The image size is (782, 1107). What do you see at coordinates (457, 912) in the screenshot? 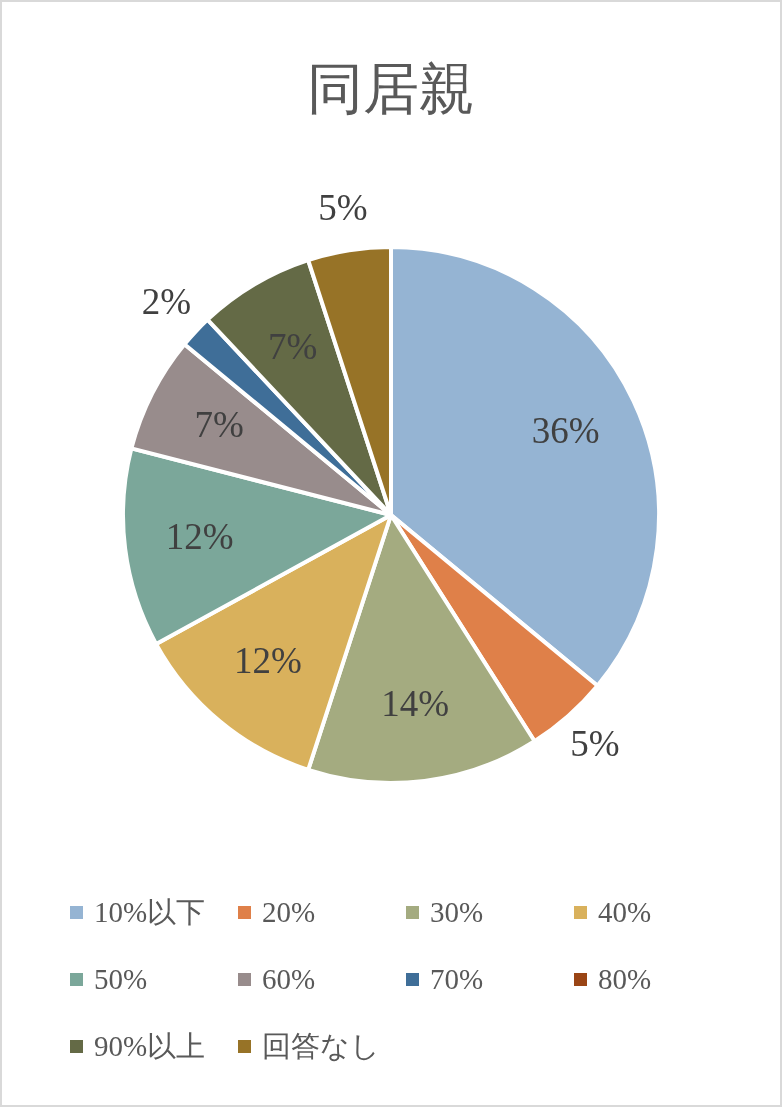
I see `legend-label: 30%` at bounding box center [457, 912].